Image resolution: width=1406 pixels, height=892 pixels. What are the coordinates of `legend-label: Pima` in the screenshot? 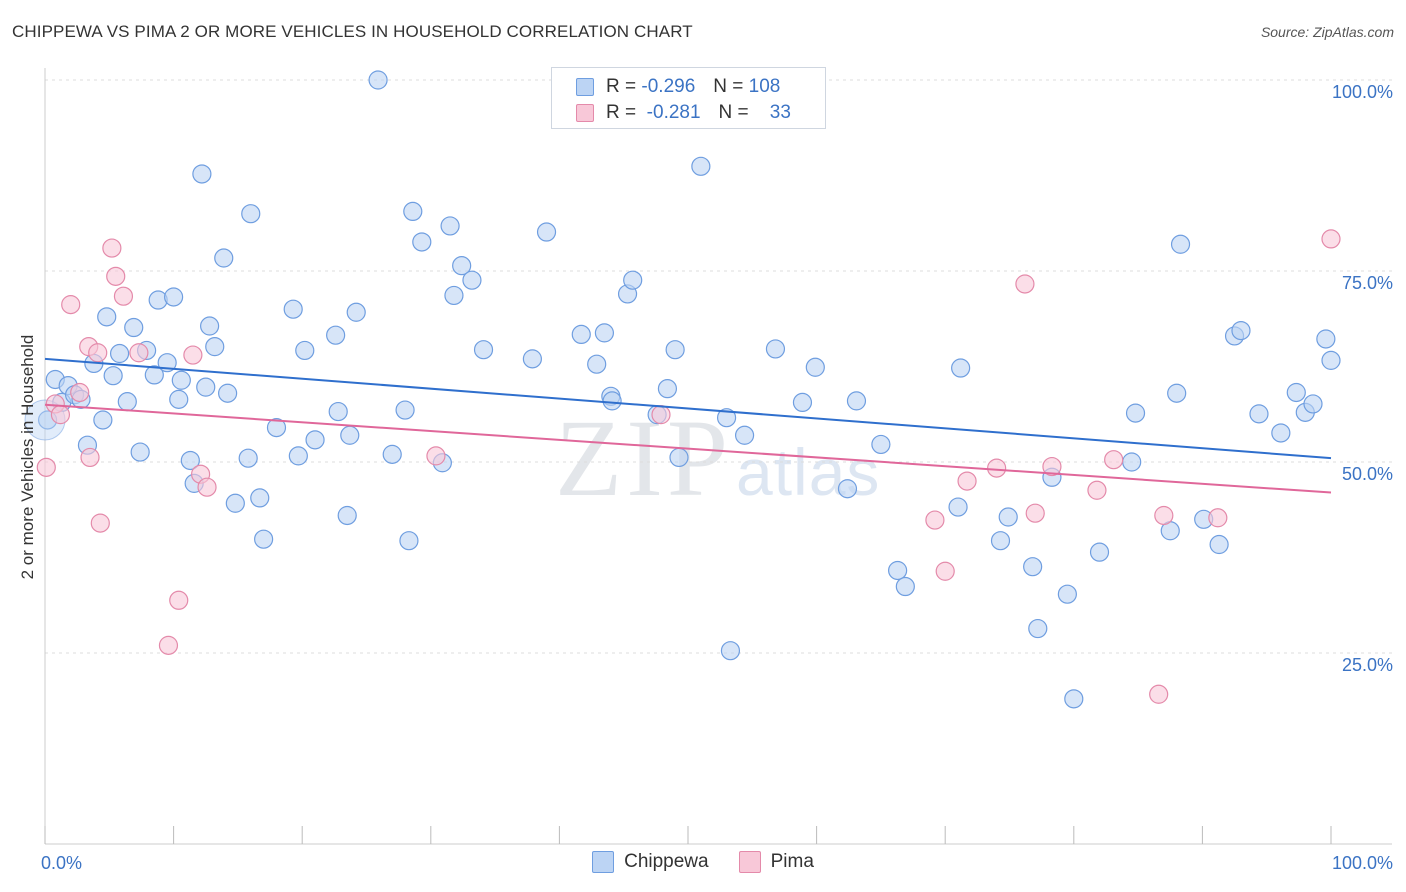 It's located at (792, 861).